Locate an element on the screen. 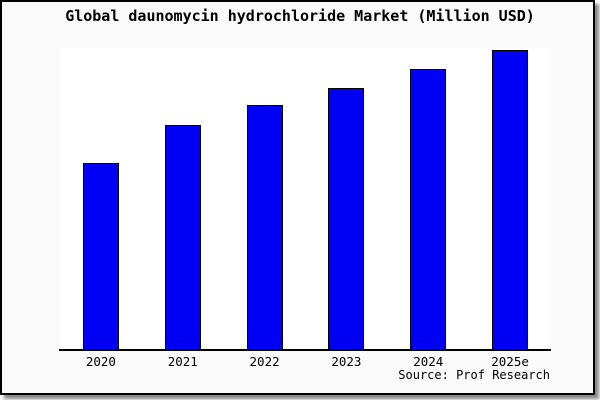 The image size is (600, 400). bar-2025e is located at coordinates (510, 200).